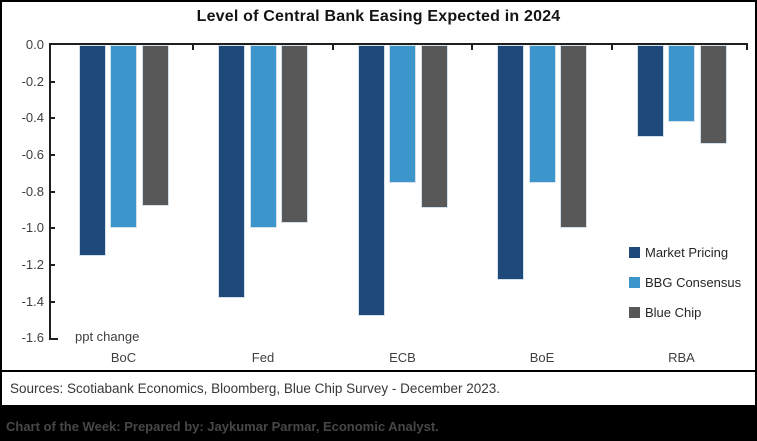 The image size is (757, 441). What do you see at coordinates (32, 338) in the screenshot?
I see `y-tick-label: -1.6` at bounding box center [32, 338].